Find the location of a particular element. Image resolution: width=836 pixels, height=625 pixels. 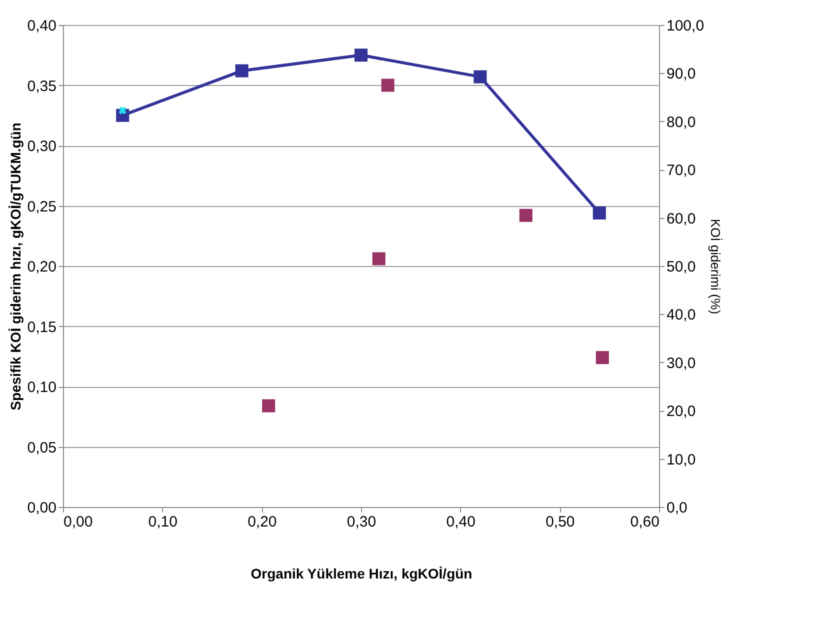

y2-tick-label: 0,0 is located at coordinates (677, 508).